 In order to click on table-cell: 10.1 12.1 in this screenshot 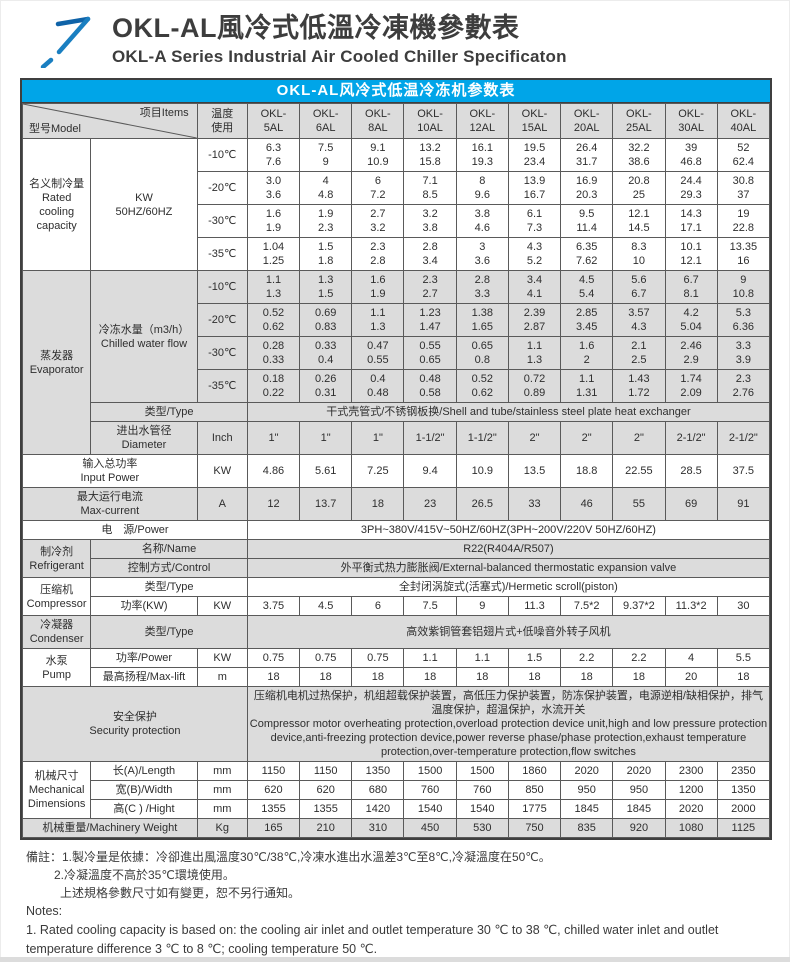, I will do `click(691, 254)`.